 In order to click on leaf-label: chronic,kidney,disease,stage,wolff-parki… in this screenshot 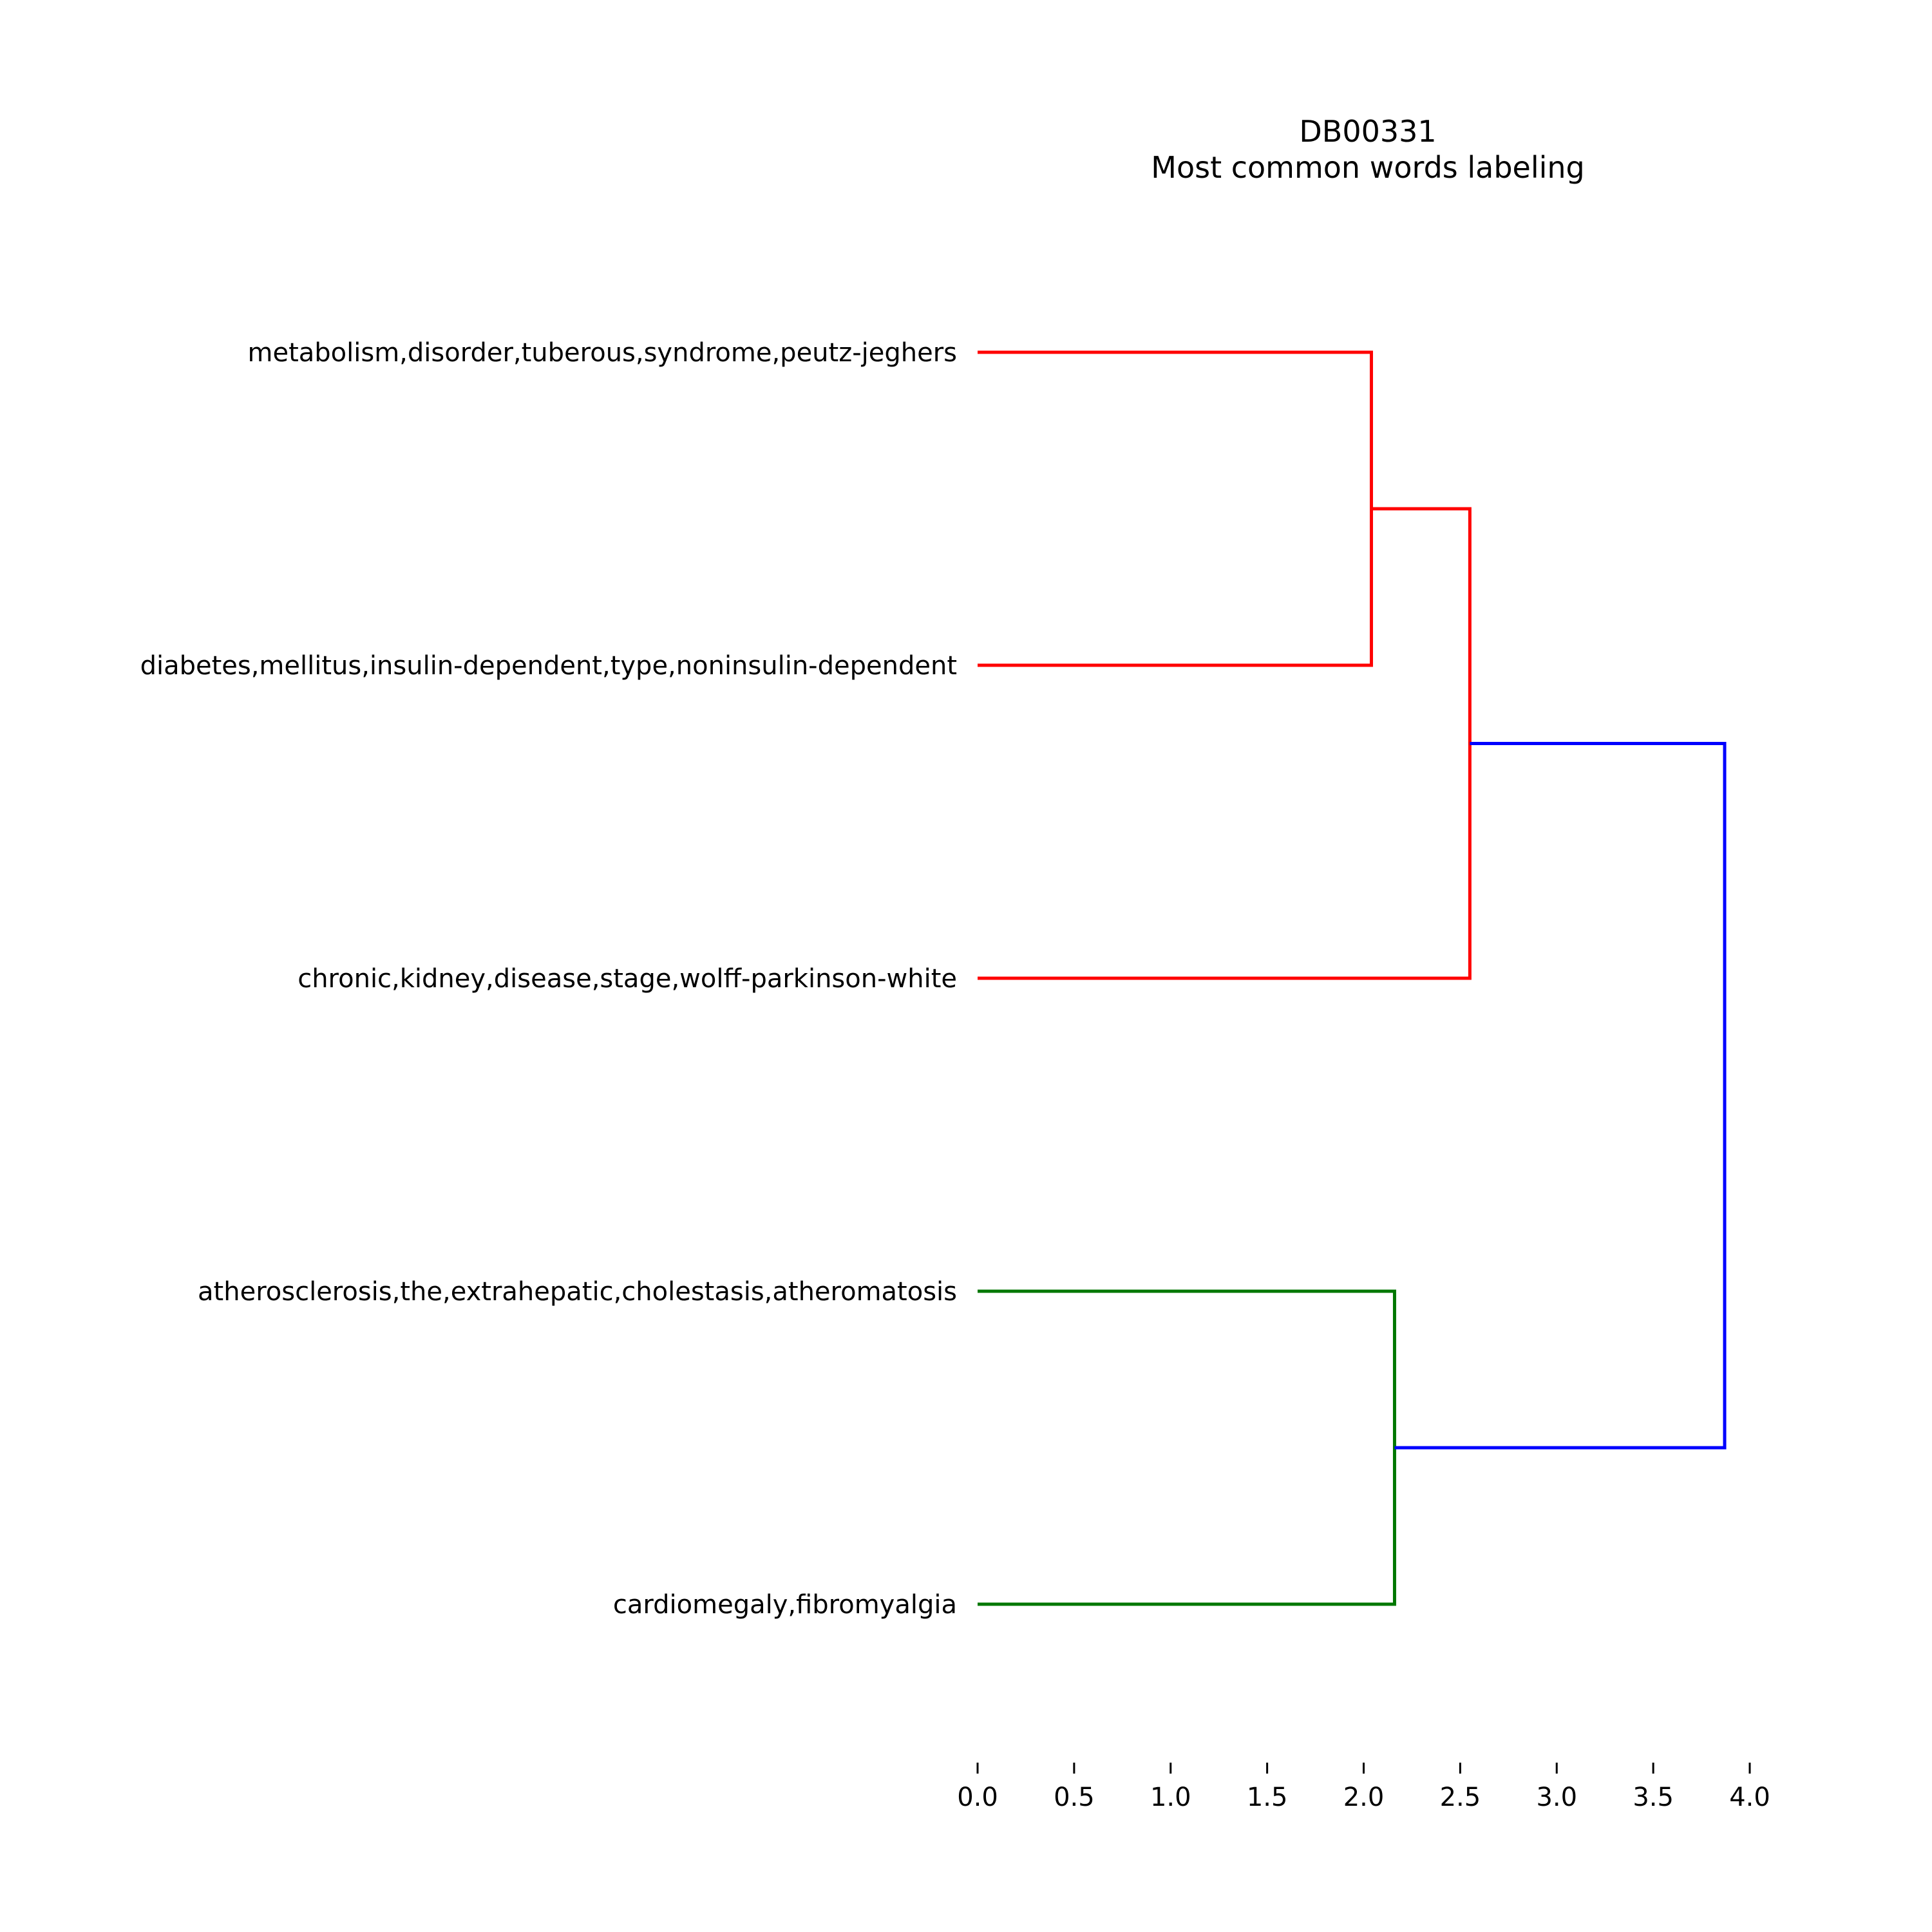, I will do `click(627, 979)`.